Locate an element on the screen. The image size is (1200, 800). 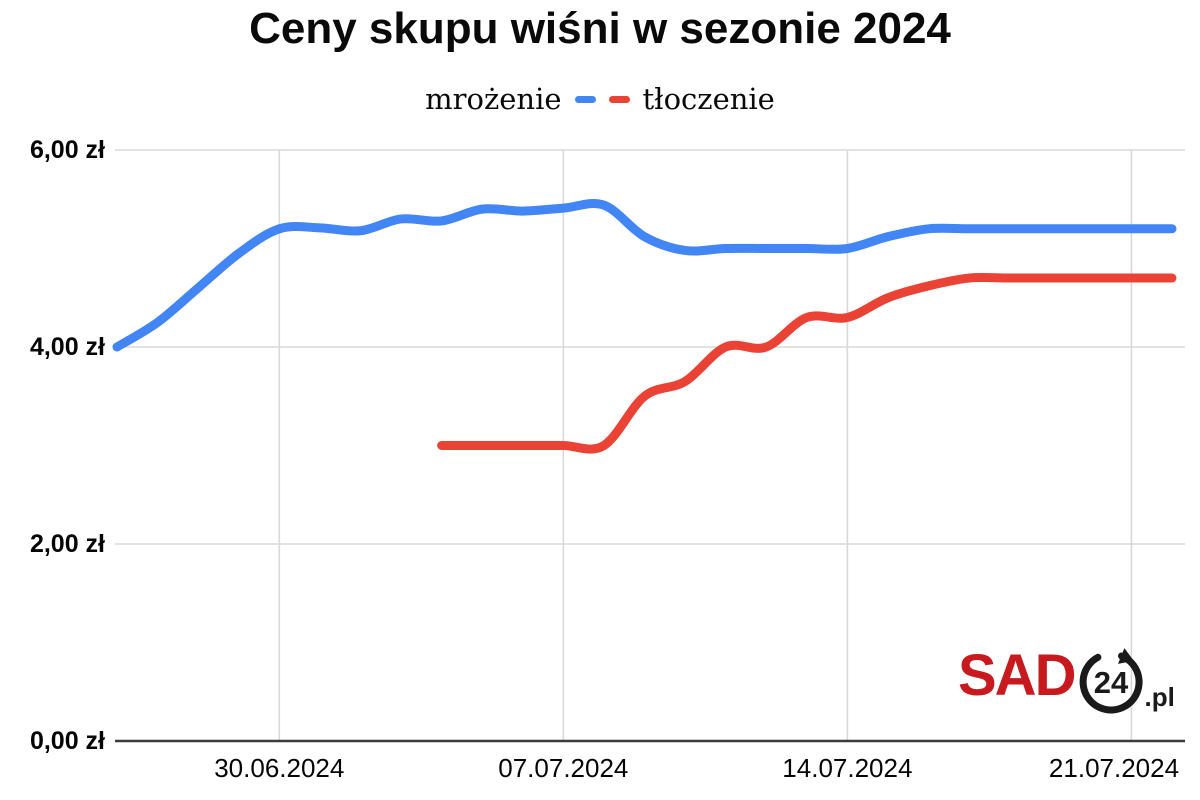
sad24-logo: SAD 24 .pl is located at coordinates (1066, 678).